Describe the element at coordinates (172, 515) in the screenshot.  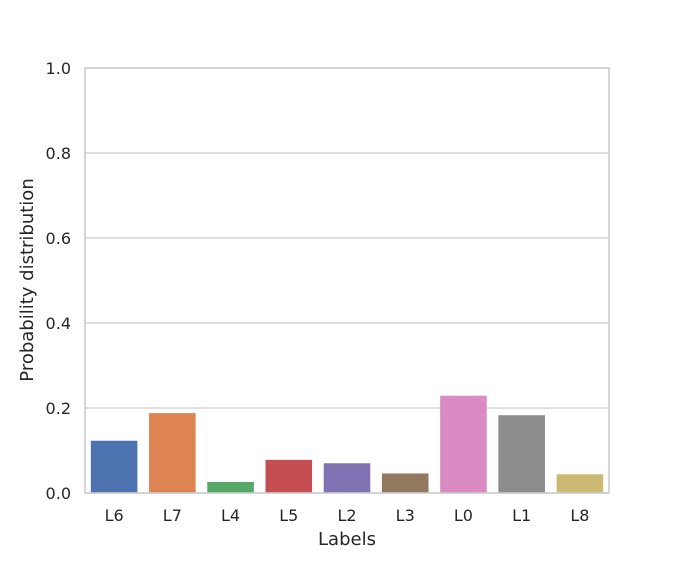
I see `x-tick-label: L7` at that location.